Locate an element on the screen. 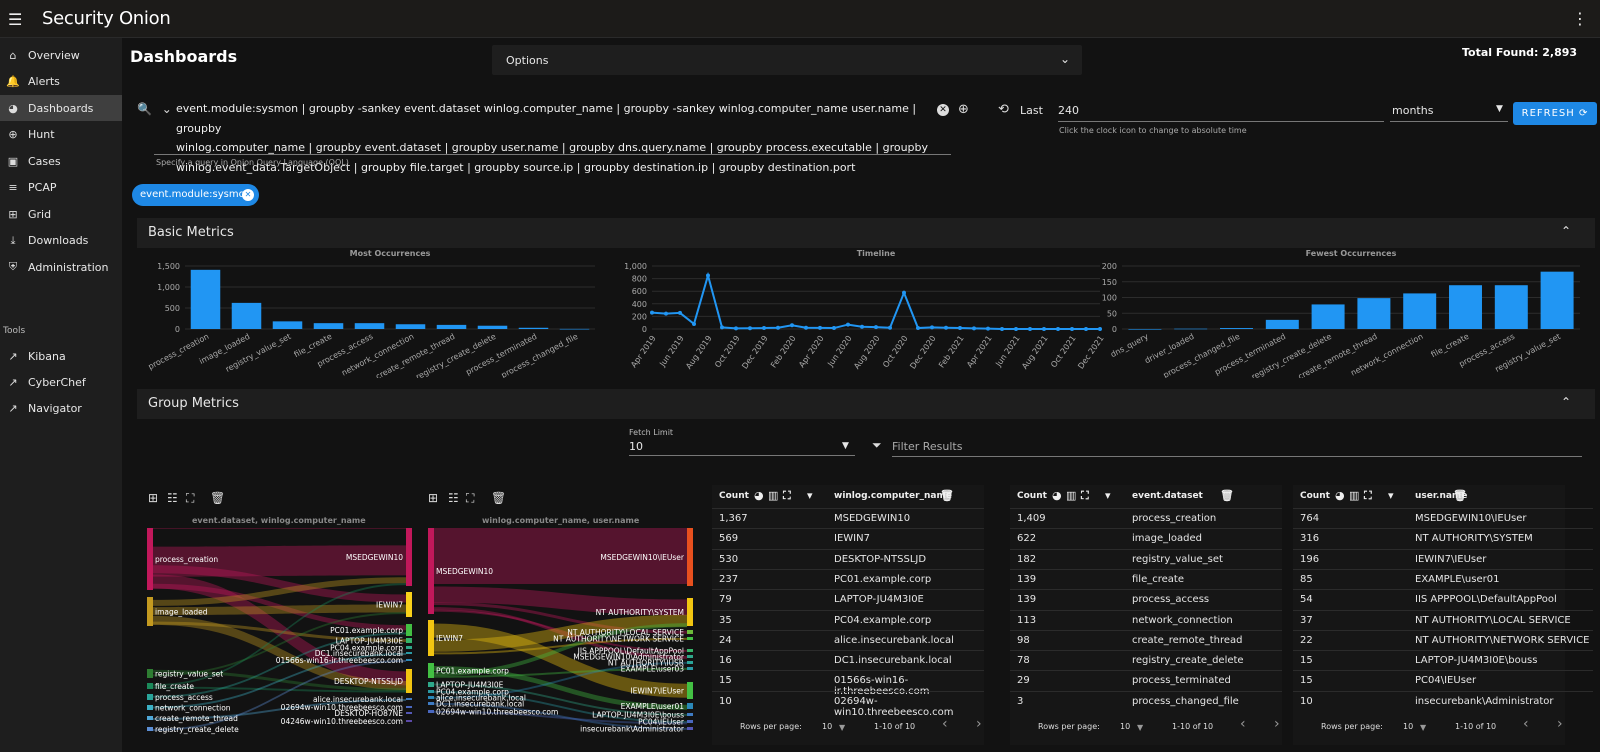  row-value: alice.insecurebank.local is located at coordinates (894, 640).